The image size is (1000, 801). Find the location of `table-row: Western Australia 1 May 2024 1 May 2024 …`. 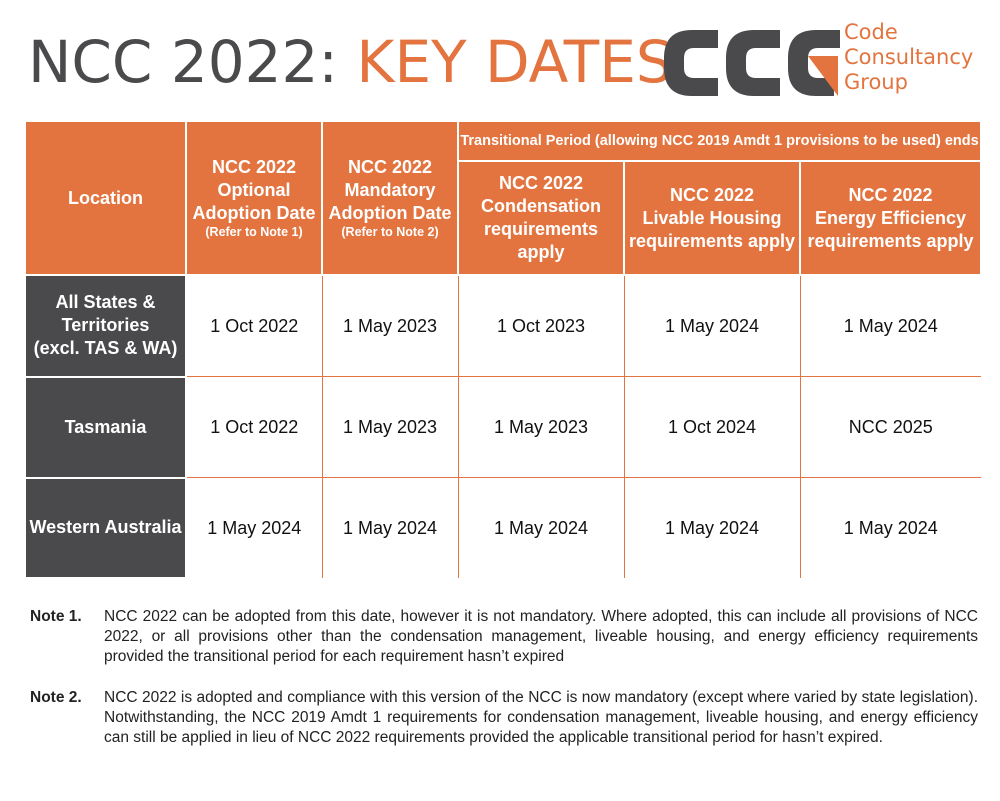

table-row: Western Australia 1 May 2024 1 May 2024 … is located at coordinates (503, 527).